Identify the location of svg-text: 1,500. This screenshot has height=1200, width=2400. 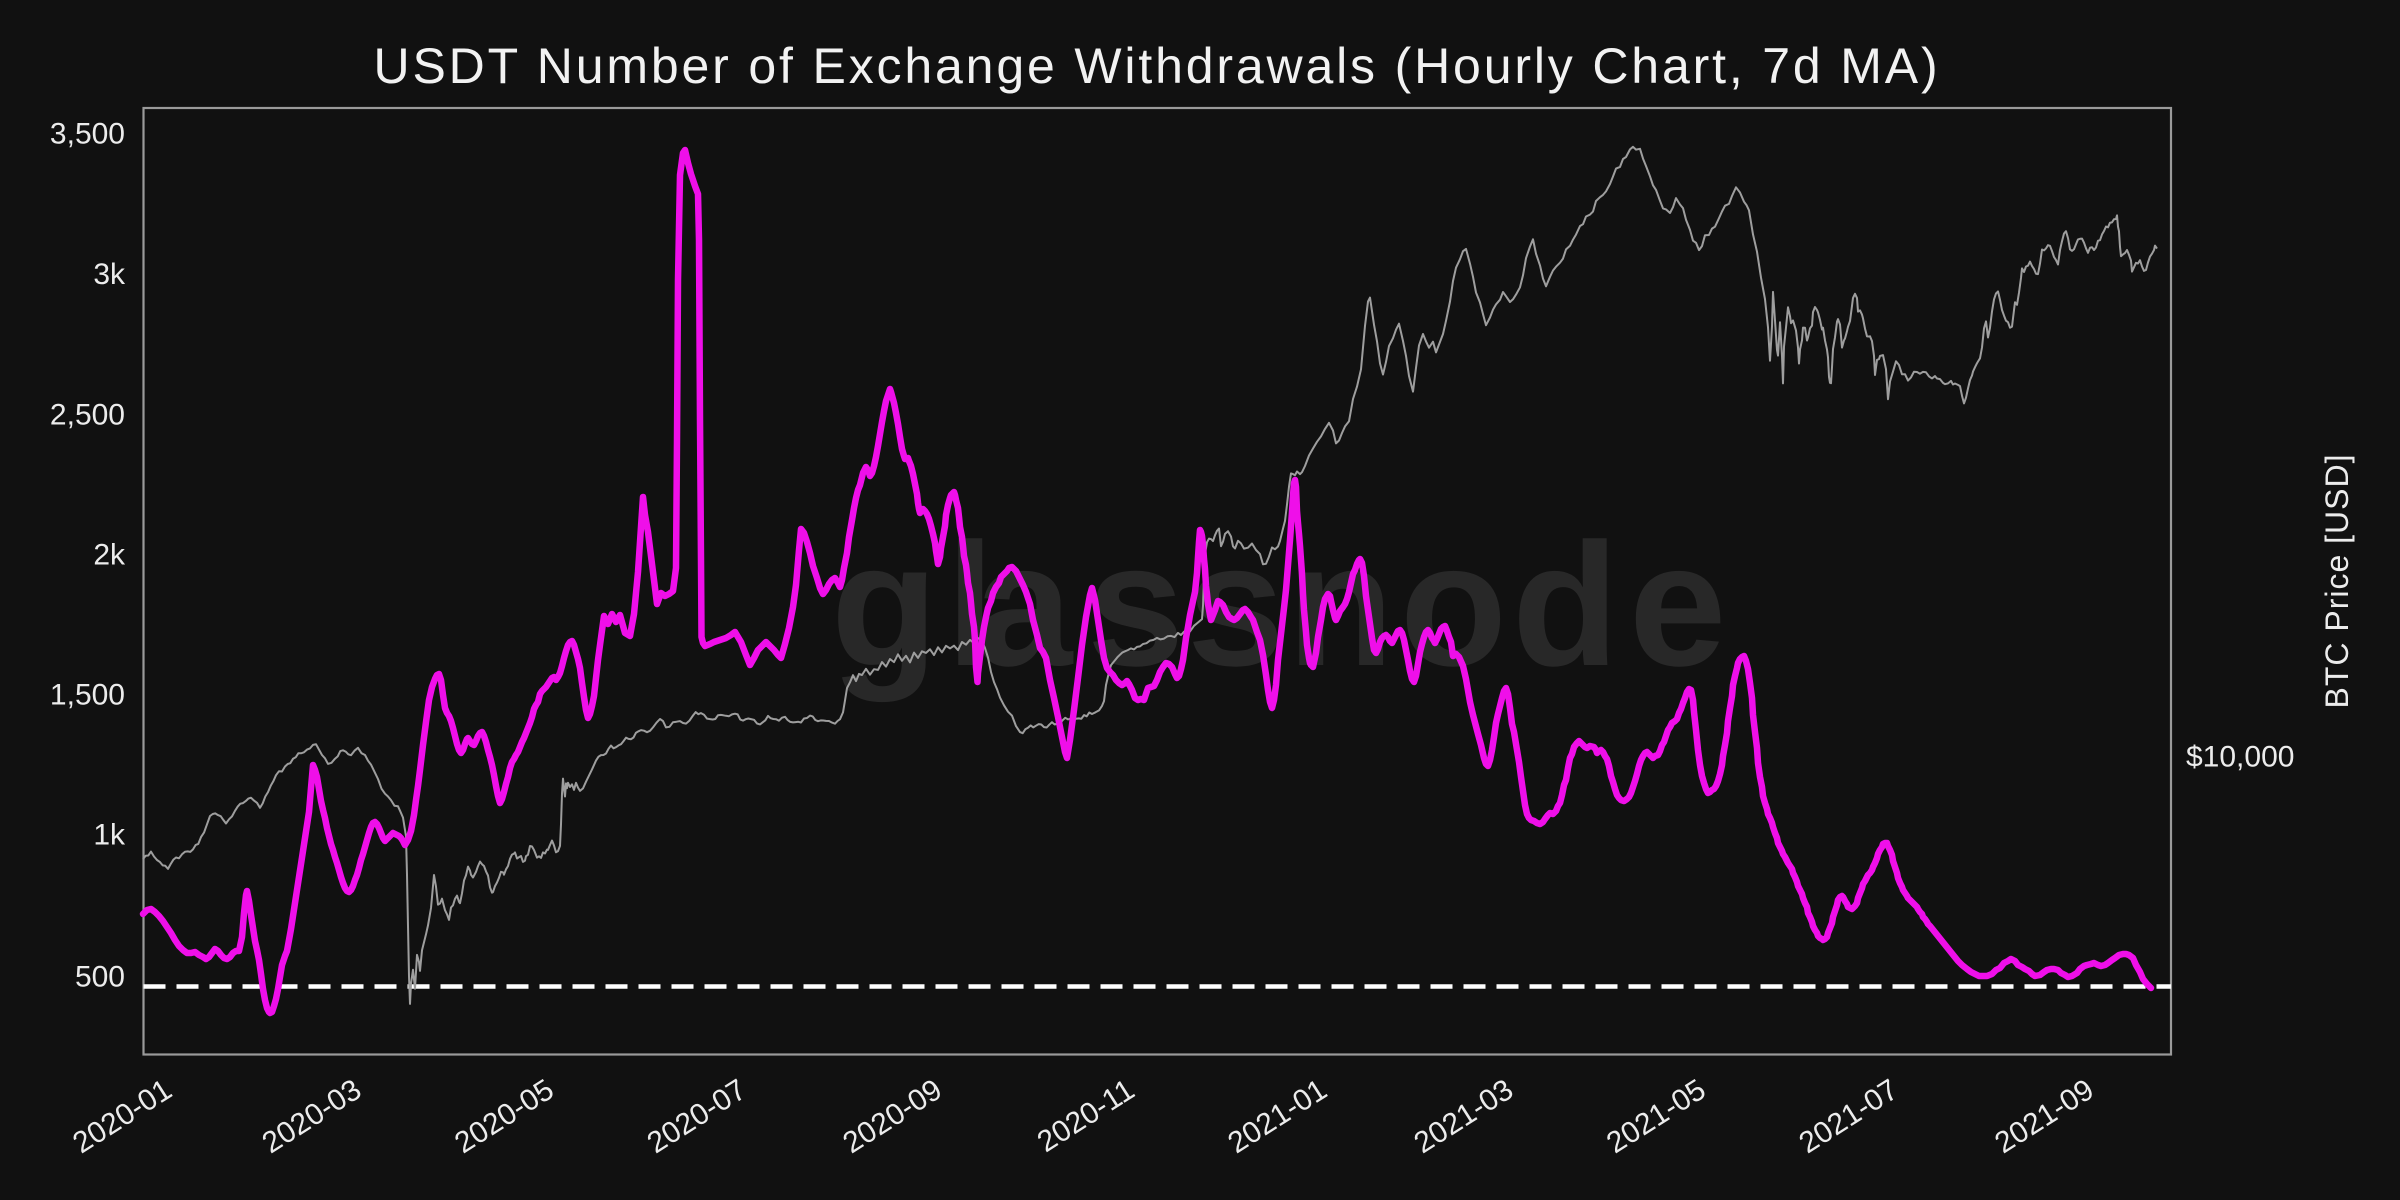
(87, 695).